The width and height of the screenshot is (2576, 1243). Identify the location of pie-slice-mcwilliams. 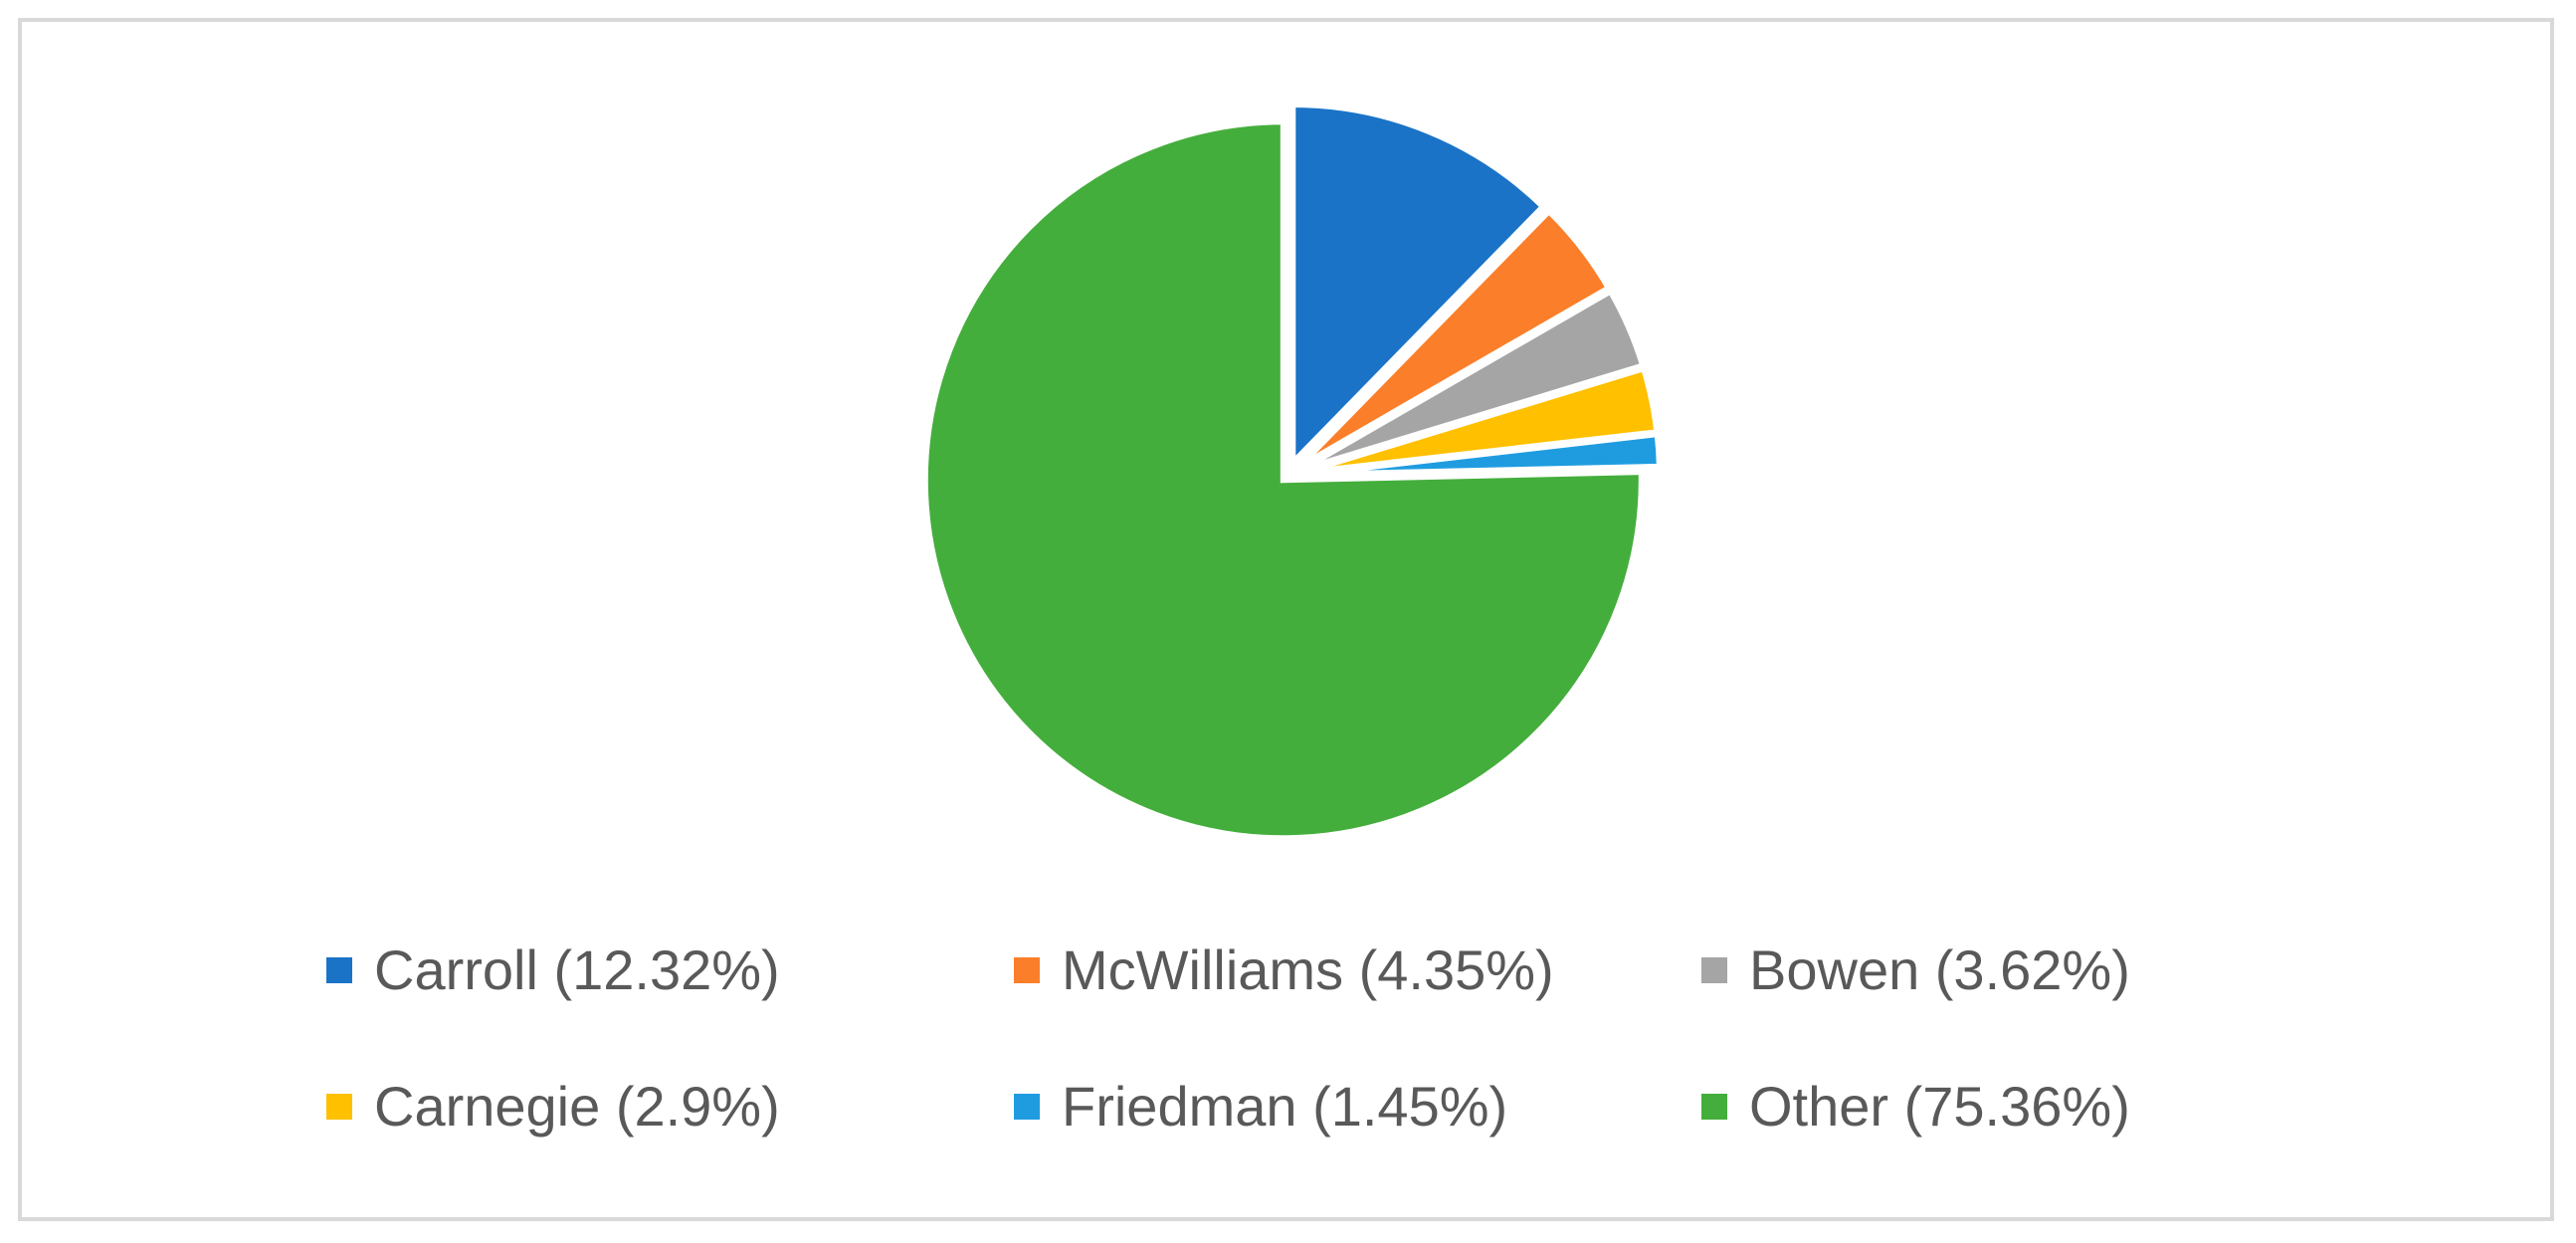
(1454, 338).